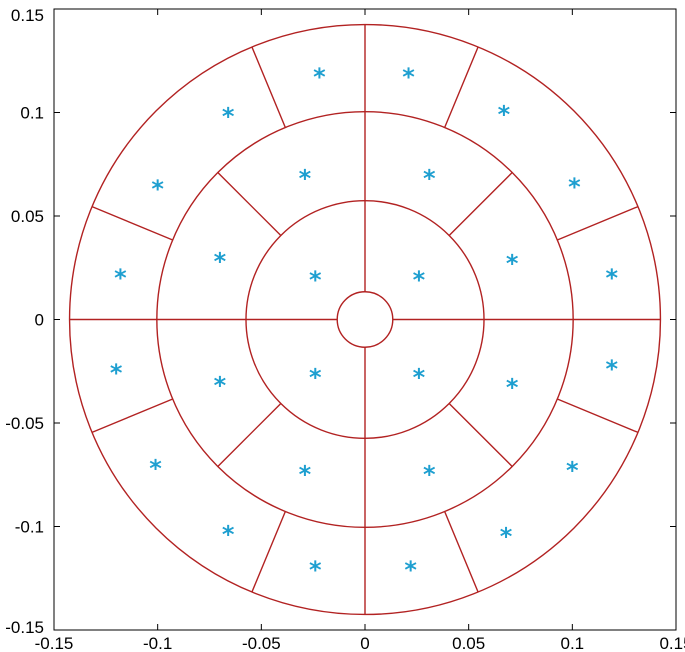 The height and width of the screenshot is (652, 685). What do you see at coordinates (468, 643) in the screenshot?
I see `x-tick-label: 0.05` at bounding box center [468, 643].